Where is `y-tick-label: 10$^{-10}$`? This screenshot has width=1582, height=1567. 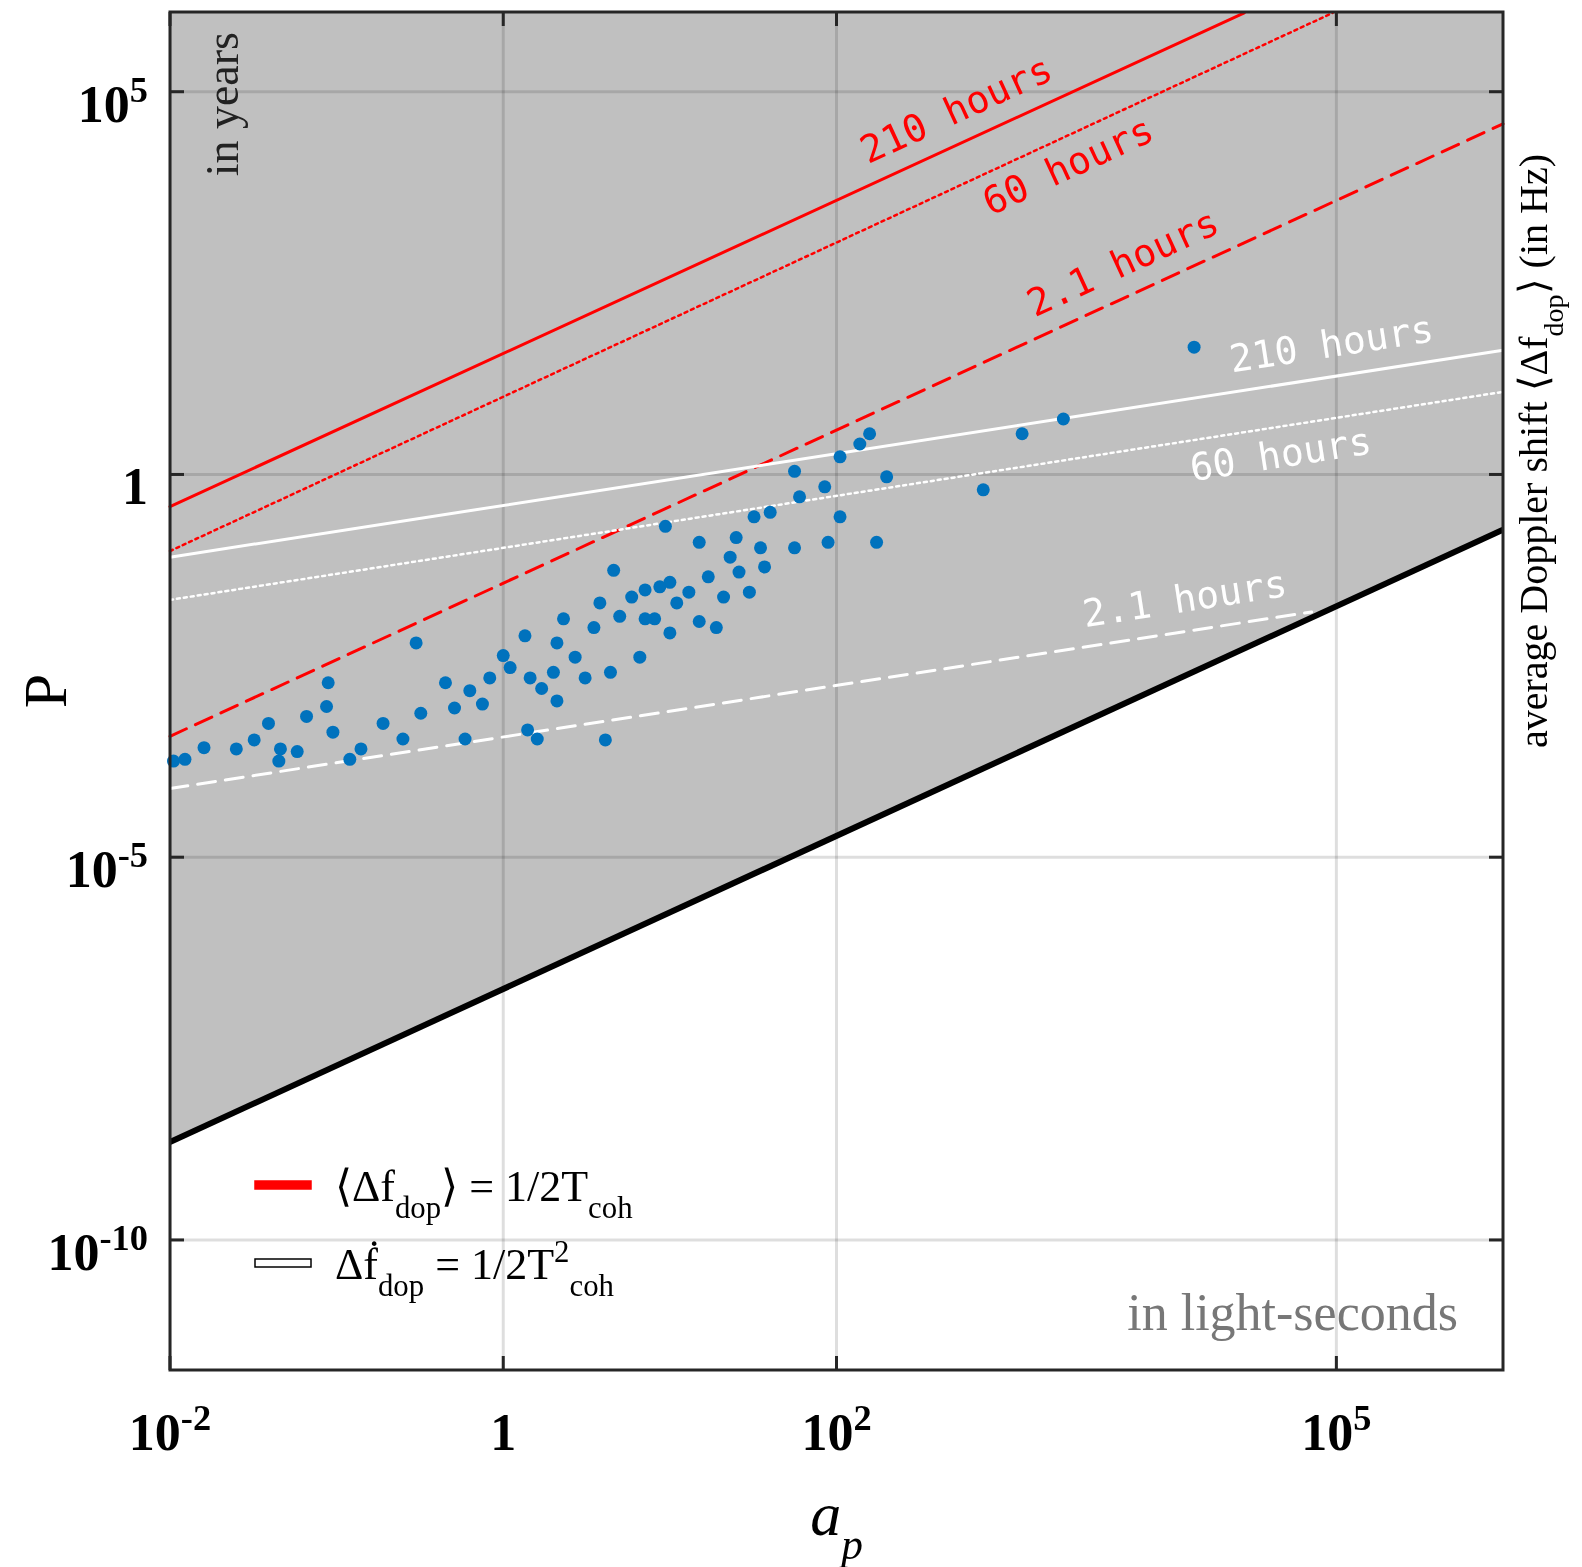
y-tick-label: 10$^{-10}$ is located at coordinates (97, 1249).